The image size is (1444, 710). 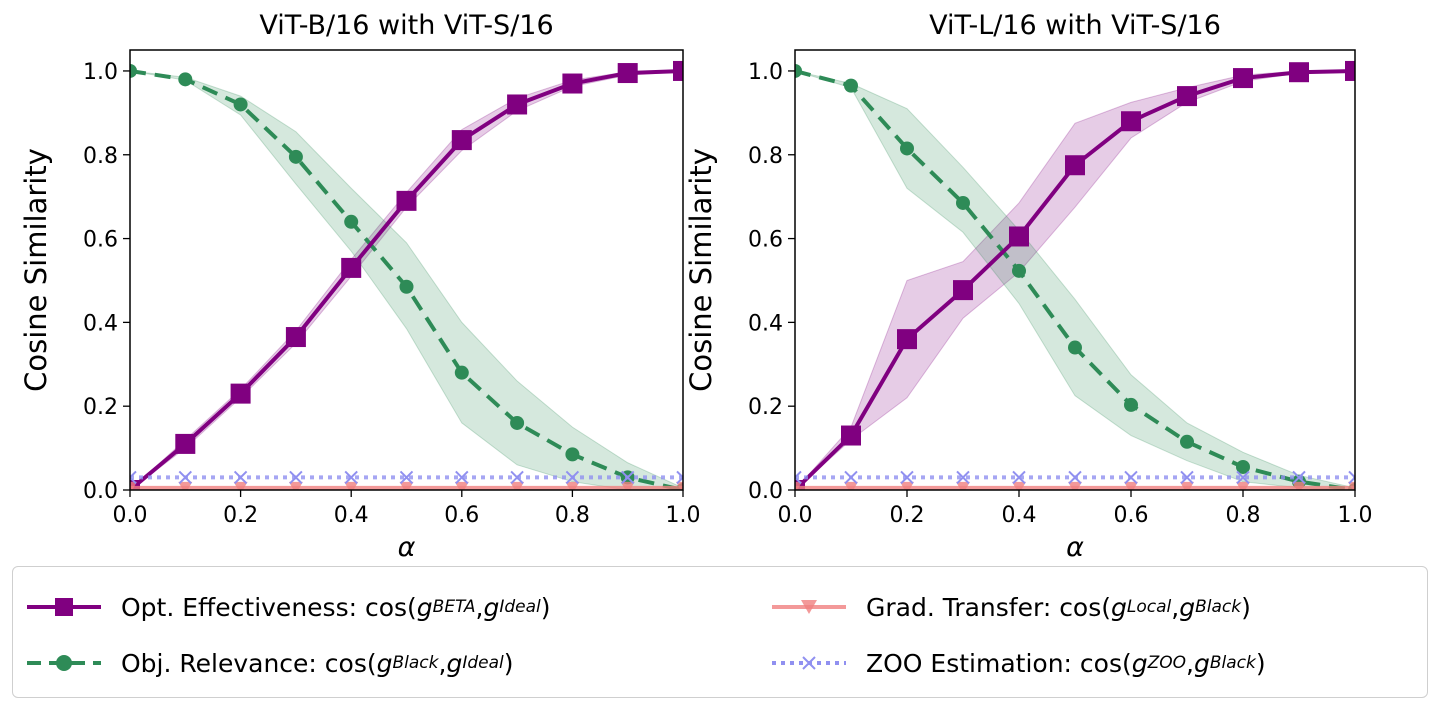 What do you see at coordinates (520, 607) in the screenshot?
I see `legend-subscript: Ideal` at bounding box center [520, 607].